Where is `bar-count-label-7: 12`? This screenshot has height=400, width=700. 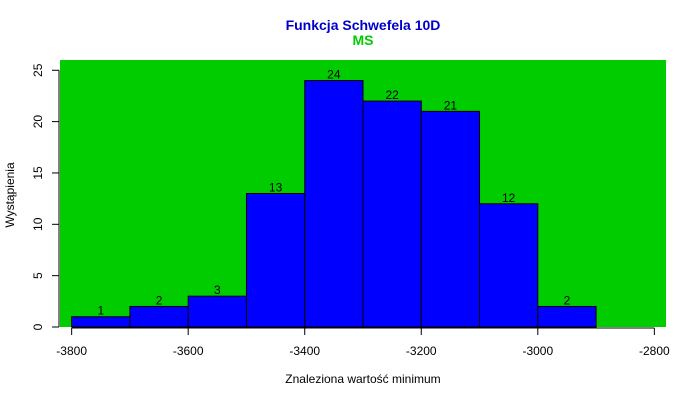 bar-count-label-7: 12 is located at coordinates (509, 198).